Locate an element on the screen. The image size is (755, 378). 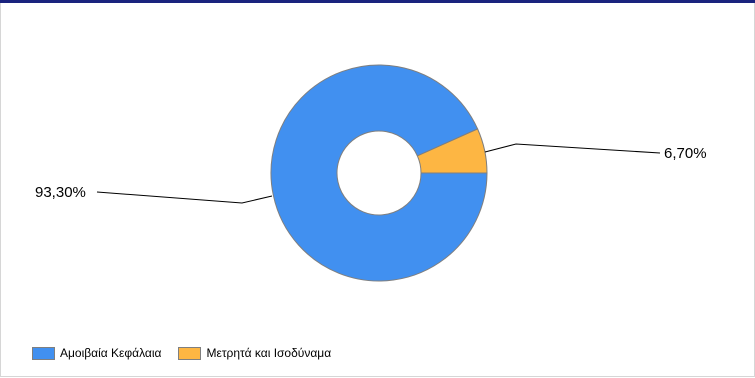
legend-label-mutual-funds: Αμοιβαία Κεφάλαια is located at coordinates (111, 353).